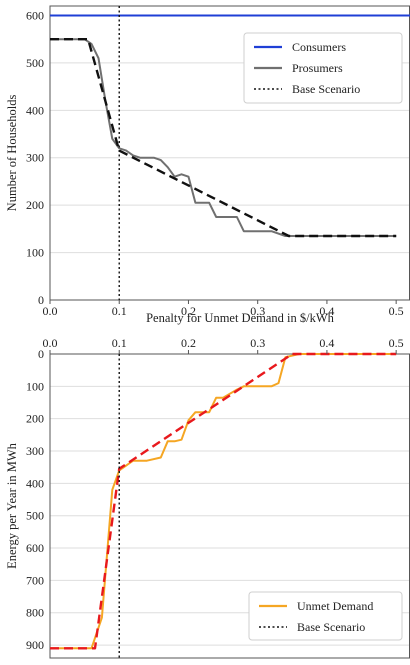 This screenshot has width=410, height=665. What do you see at coordinates (335, 606) in the screenshot?
I see `legend-label-unmet-demand: Unmet Demand` at bounding box center [335, 606].